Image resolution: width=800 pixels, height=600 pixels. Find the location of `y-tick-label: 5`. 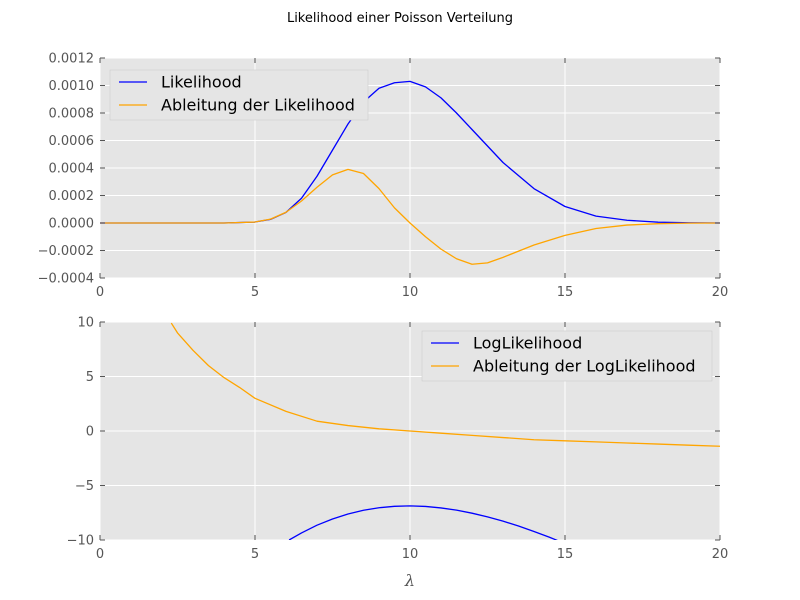

y-tick-label: 5 is located at coordinates (90, 377).